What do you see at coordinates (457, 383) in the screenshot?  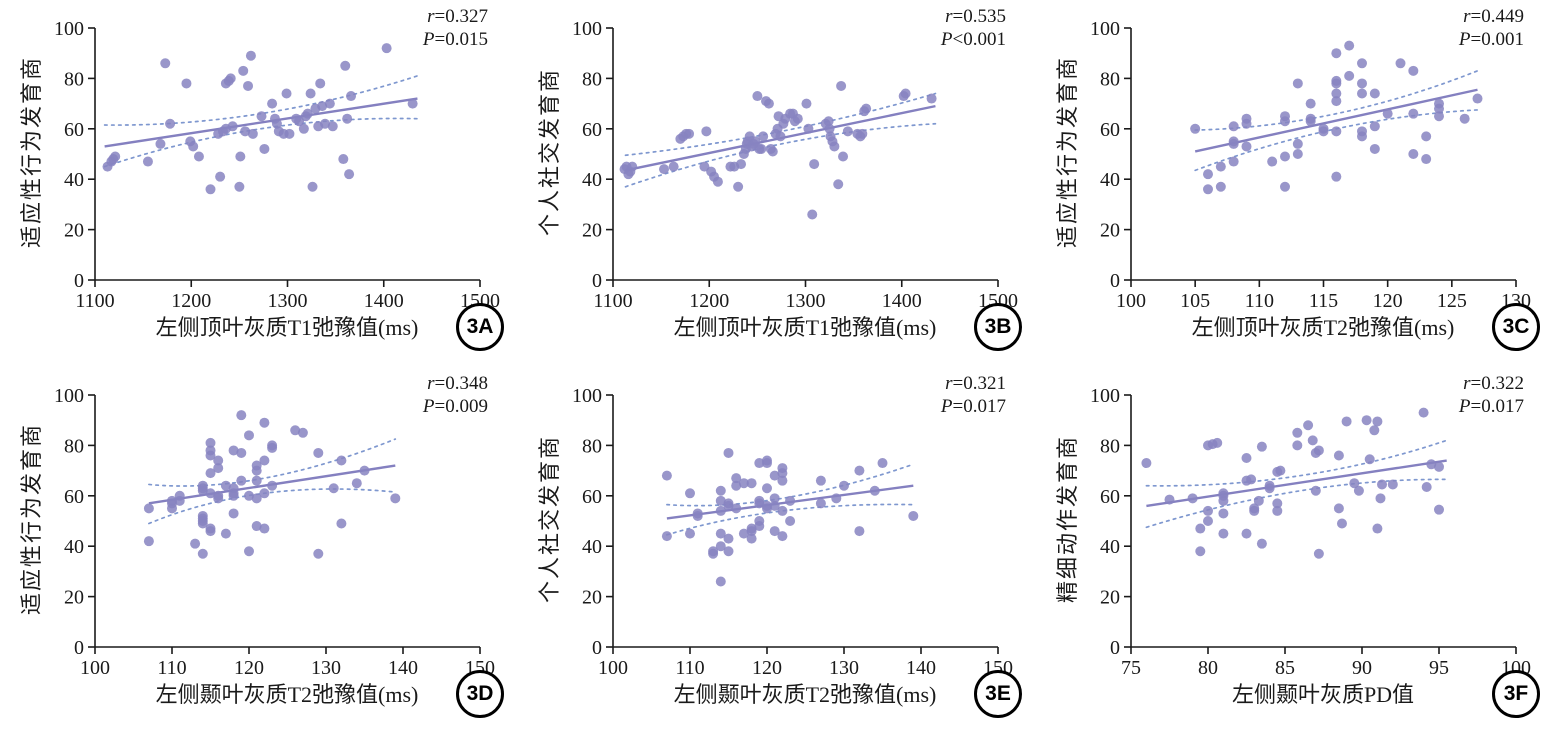 I see `r-value: r=0.348` at bounding box center [457, 383].